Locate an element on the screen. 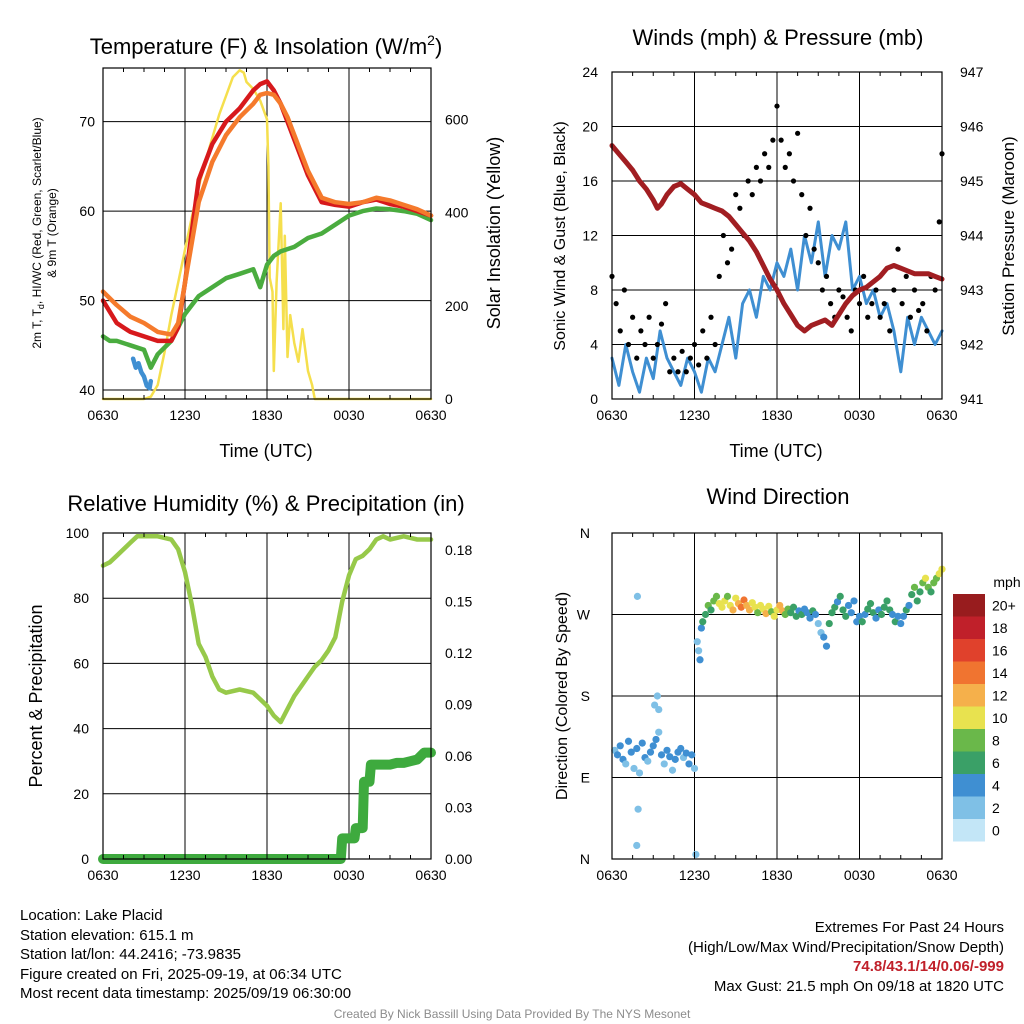  temp-series-yellow is located at coordinates (267, 235).